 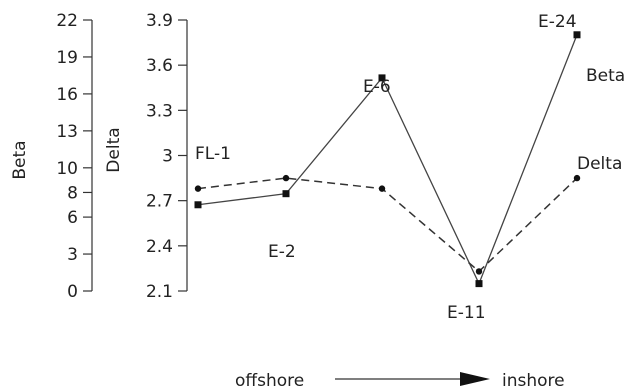 I want to click on beta-tick-label: 6, so click(x=72, y=218).